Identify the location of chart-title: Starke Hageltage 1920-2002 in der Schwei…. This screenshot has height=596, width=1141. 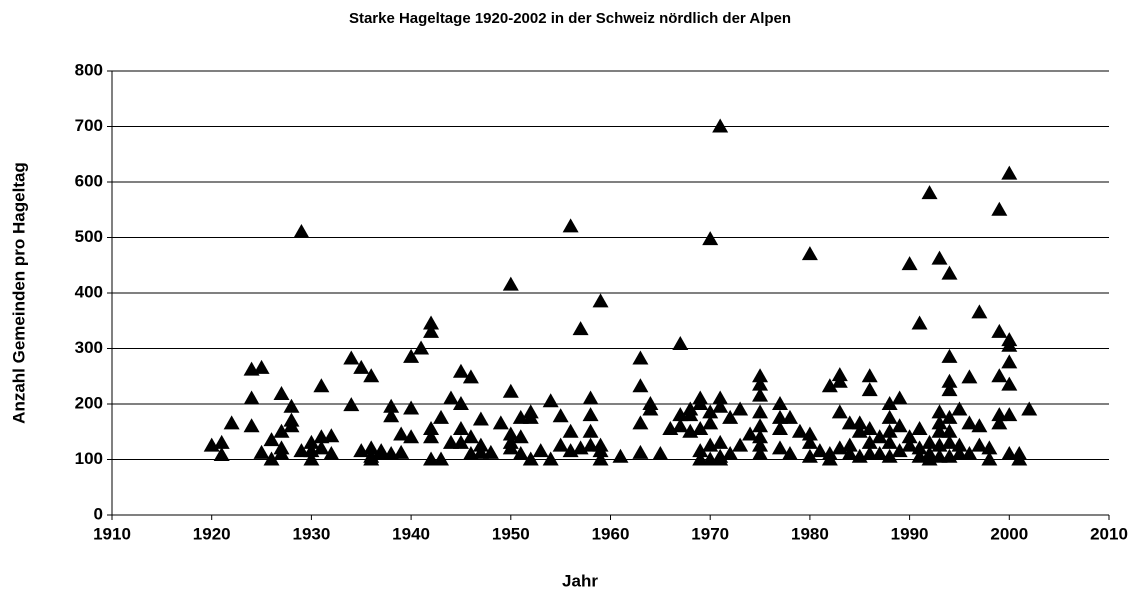
(570, 18).